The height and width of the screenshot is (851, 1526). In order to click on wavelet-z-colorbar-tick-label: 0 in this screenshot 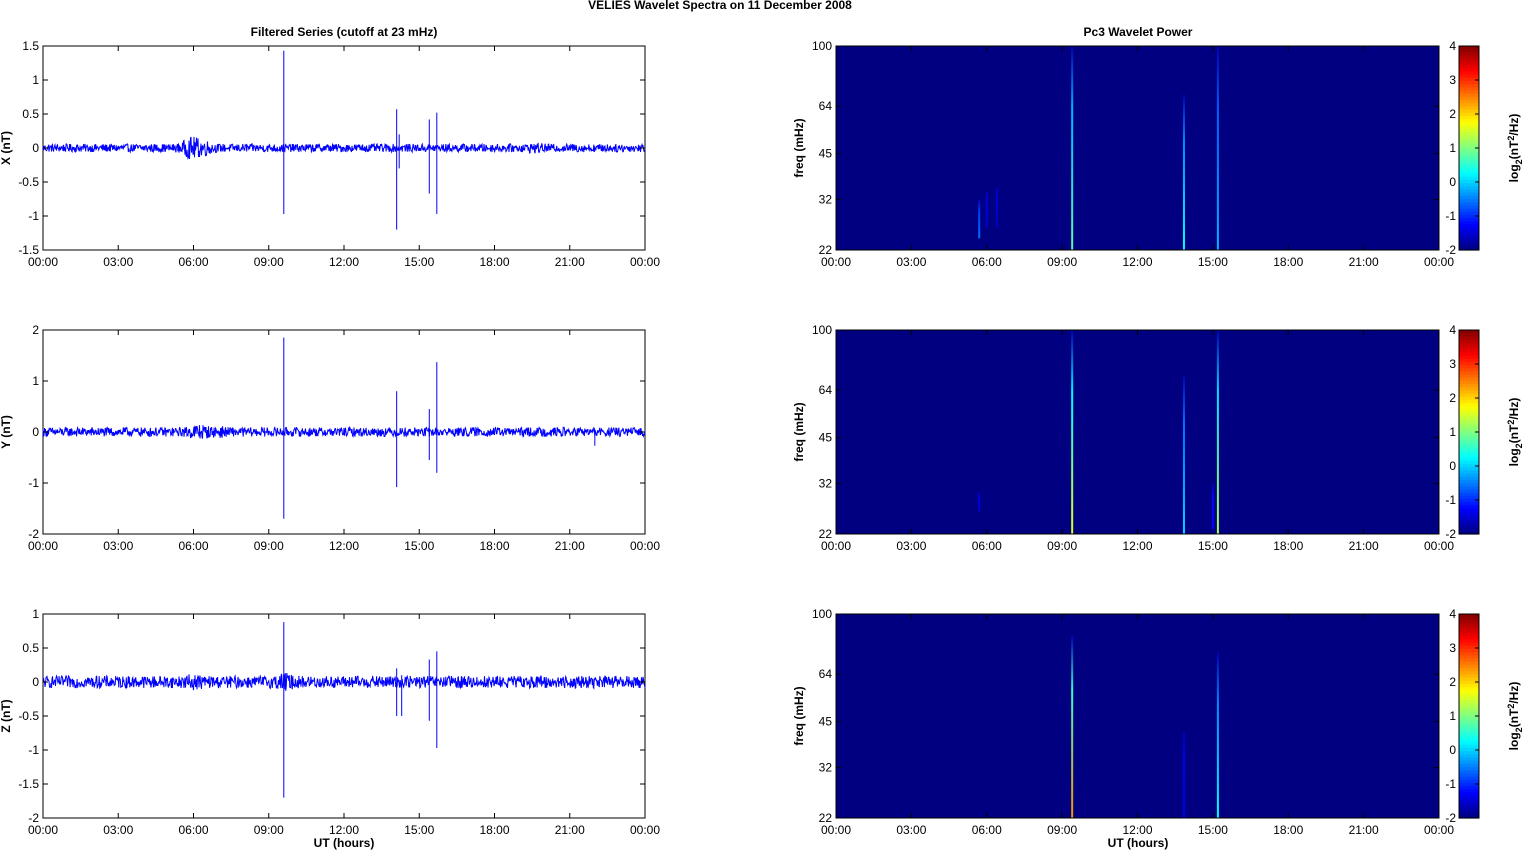, I will do `click(1452, 750)`.